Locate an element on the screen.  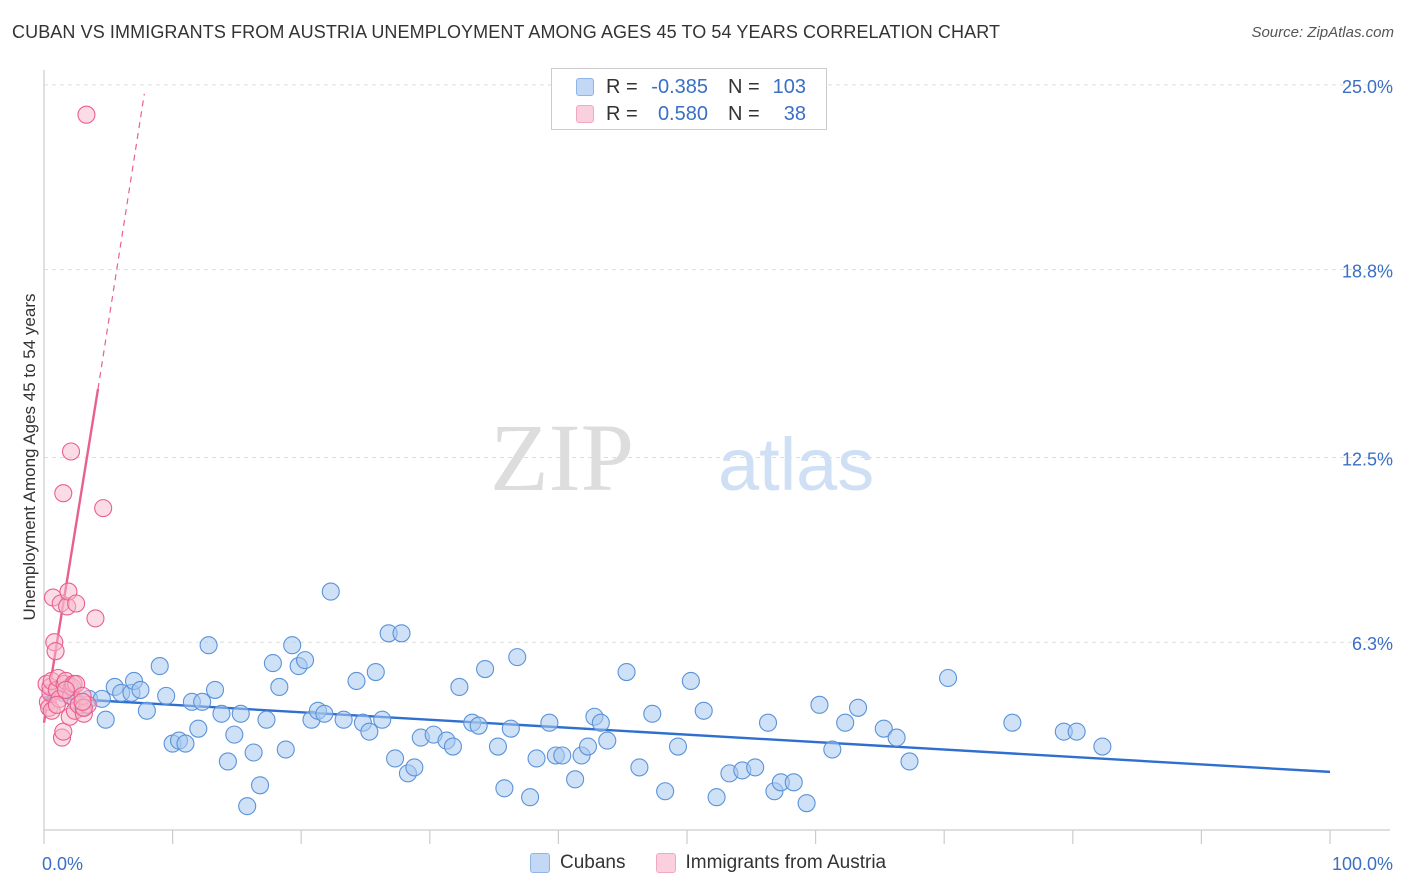
series-legend-austria: Immigrants from Austria is located at coordinates (771, 863).